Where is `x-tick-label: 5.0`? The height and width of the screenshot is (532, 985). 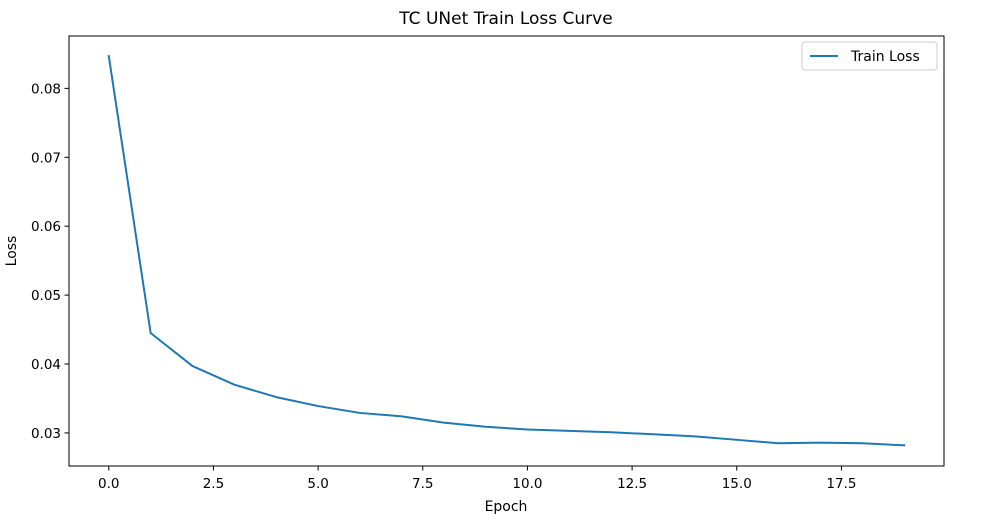
x-tick-label: 5.0 is located at coordinates (317, 484).